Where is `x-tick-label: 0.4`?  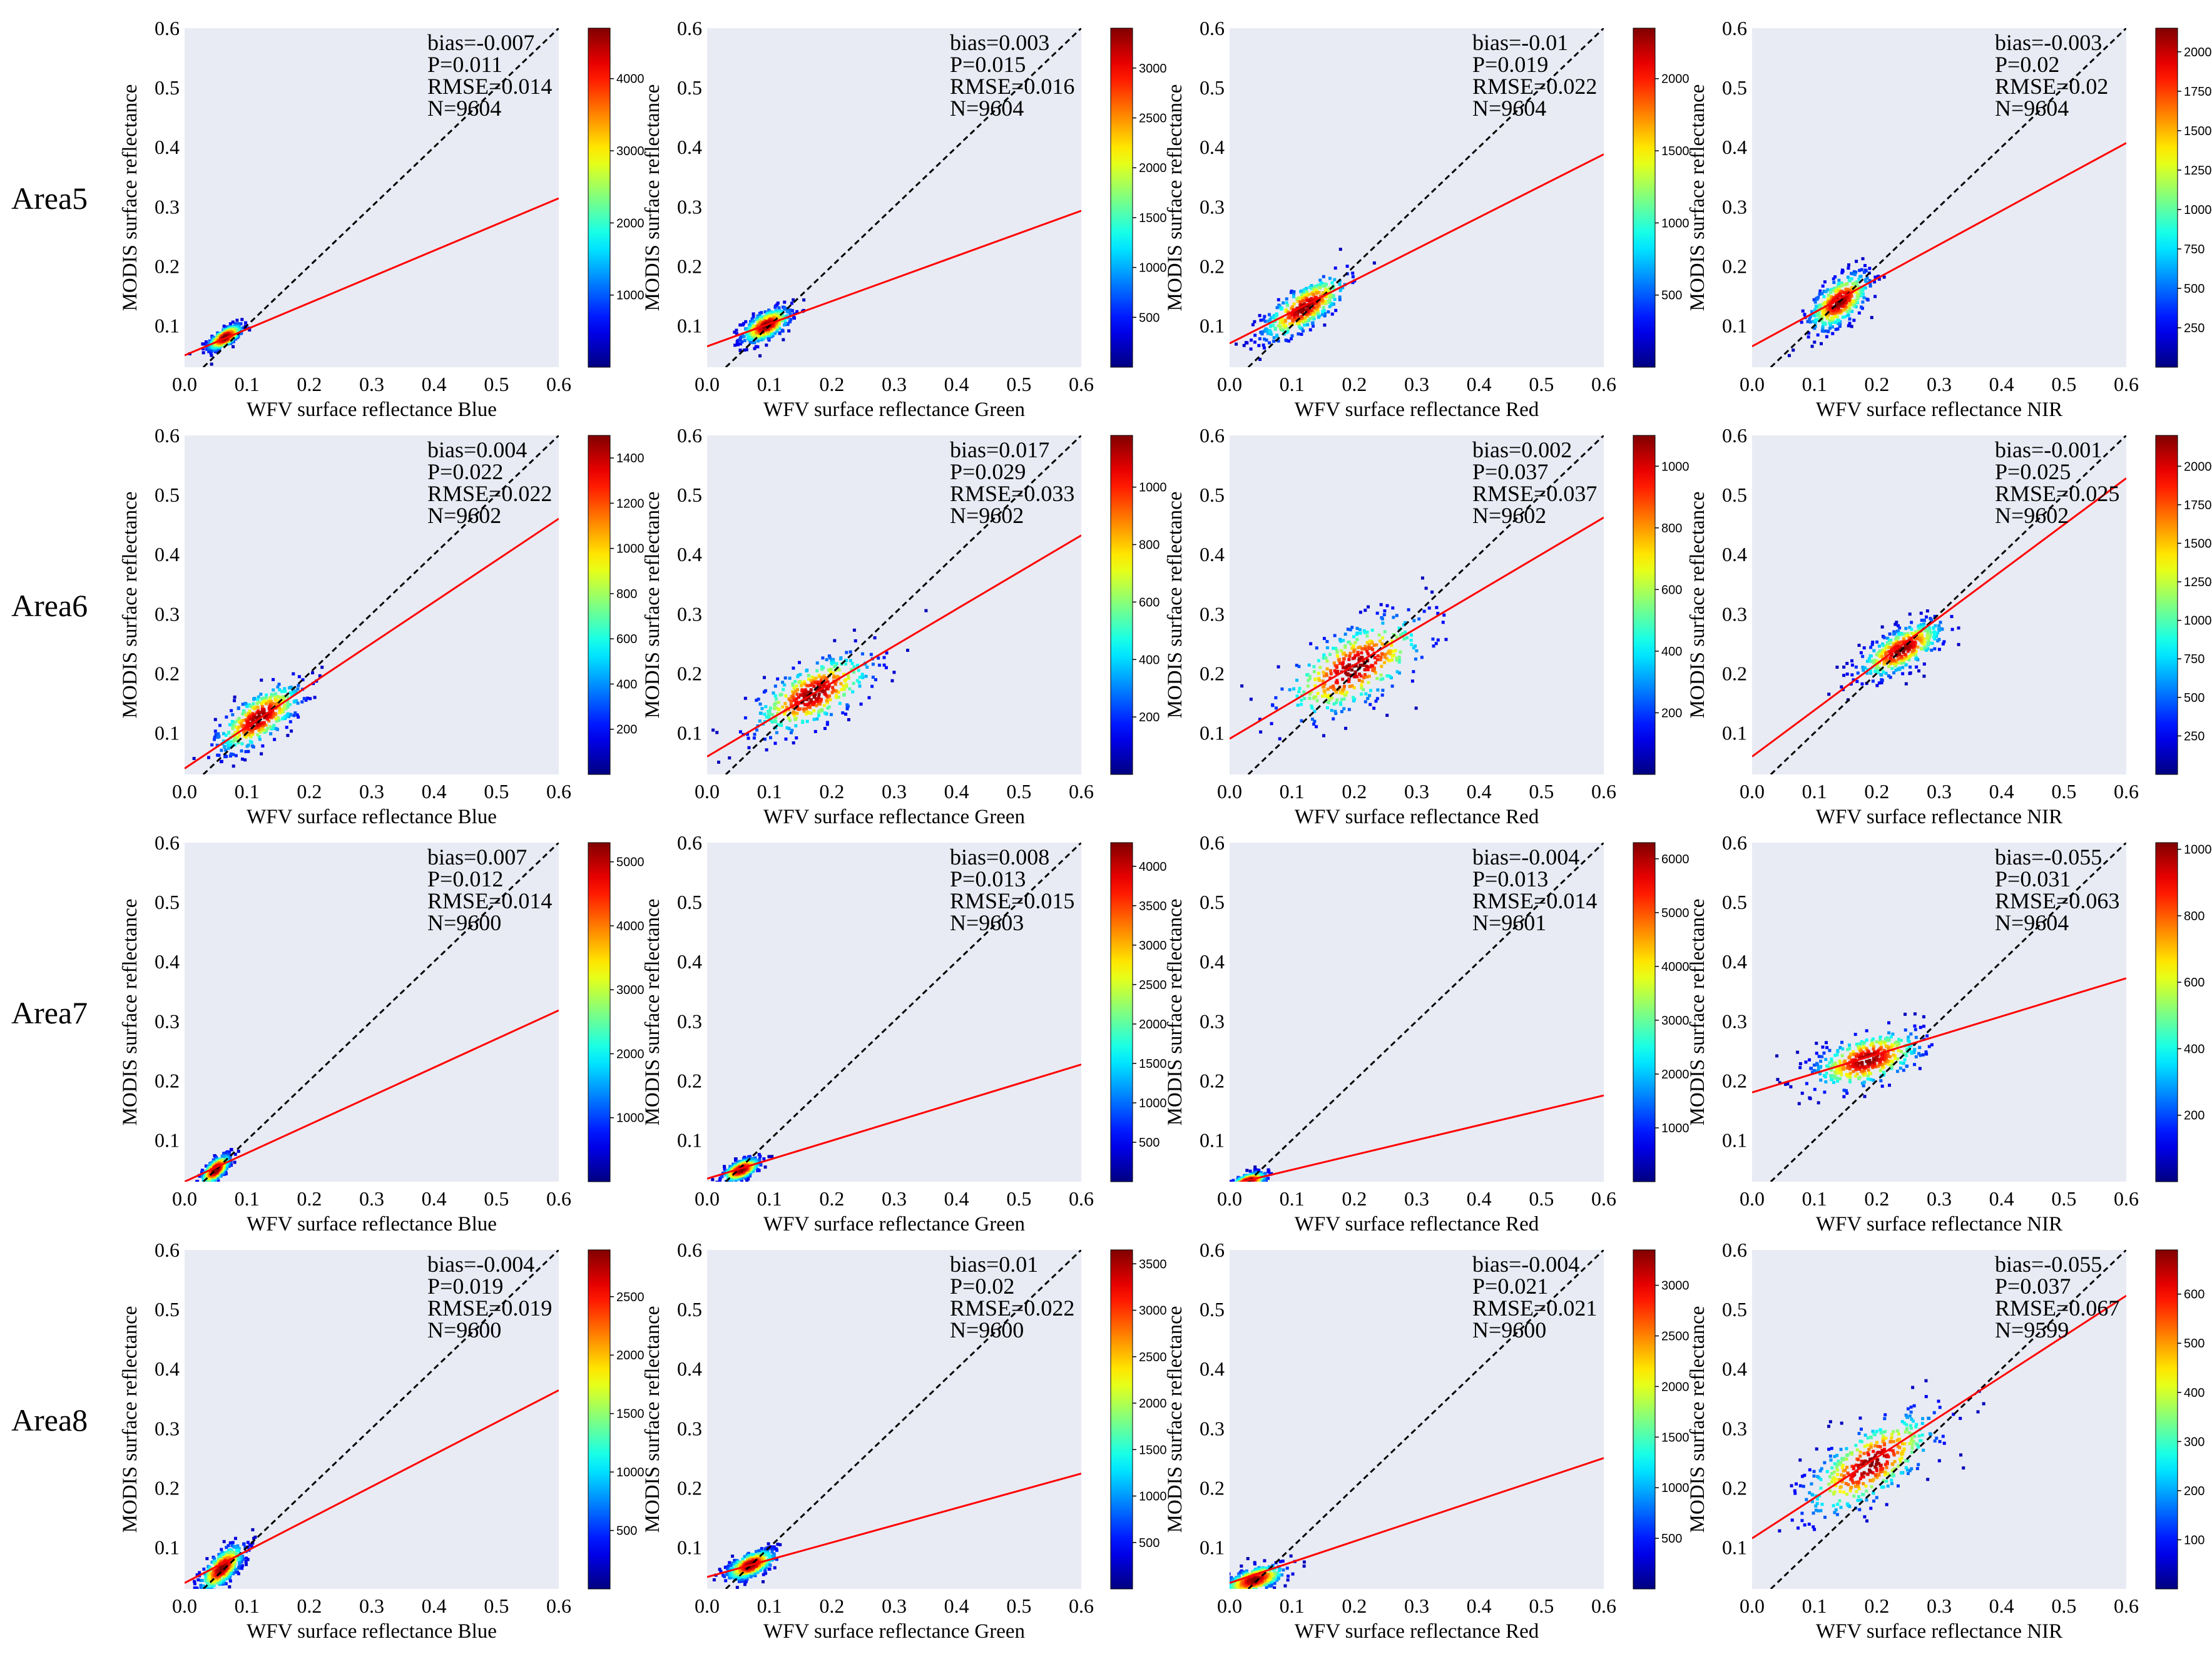 x-tick-label: 0.4 is located at coordinates (956, 1199).